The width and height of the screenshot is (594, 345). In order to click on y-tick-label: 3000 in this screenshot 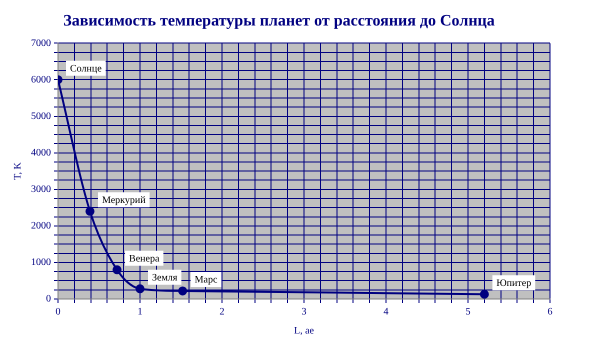, I will do `click(41, 189)`.